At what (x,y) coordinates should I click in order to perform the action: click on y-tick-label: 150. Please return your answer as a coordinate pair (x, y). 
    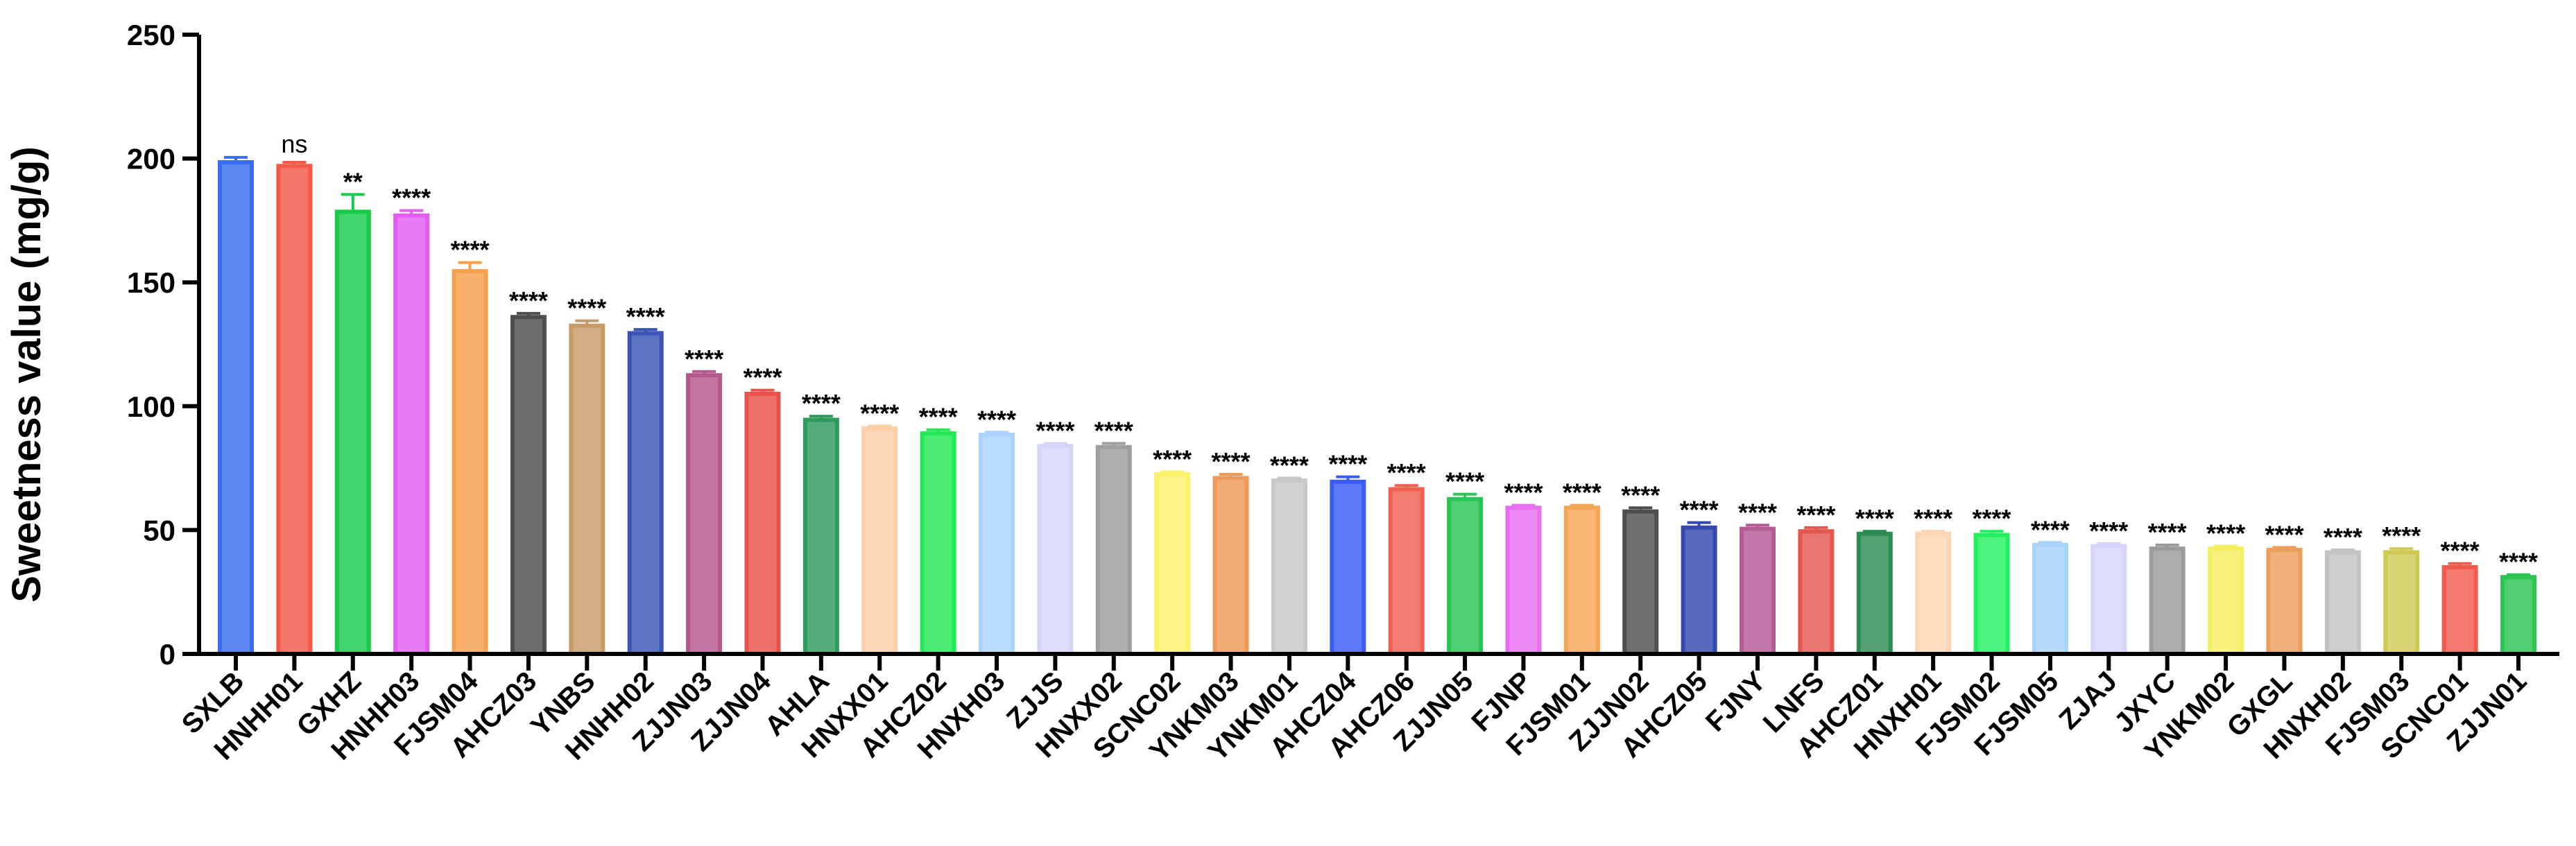
    Looking at the image, I should click on (151, 282).